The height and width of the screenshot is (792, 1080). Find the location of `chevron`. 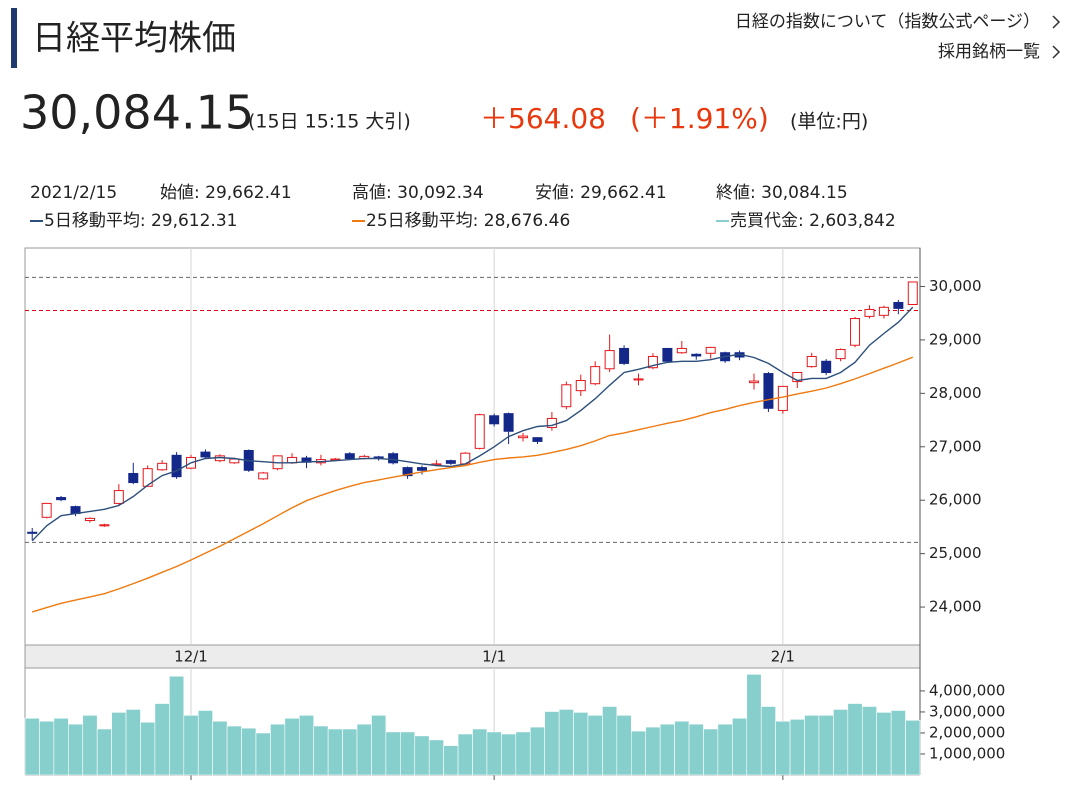

chevron is located at coordinates (1056, 22).